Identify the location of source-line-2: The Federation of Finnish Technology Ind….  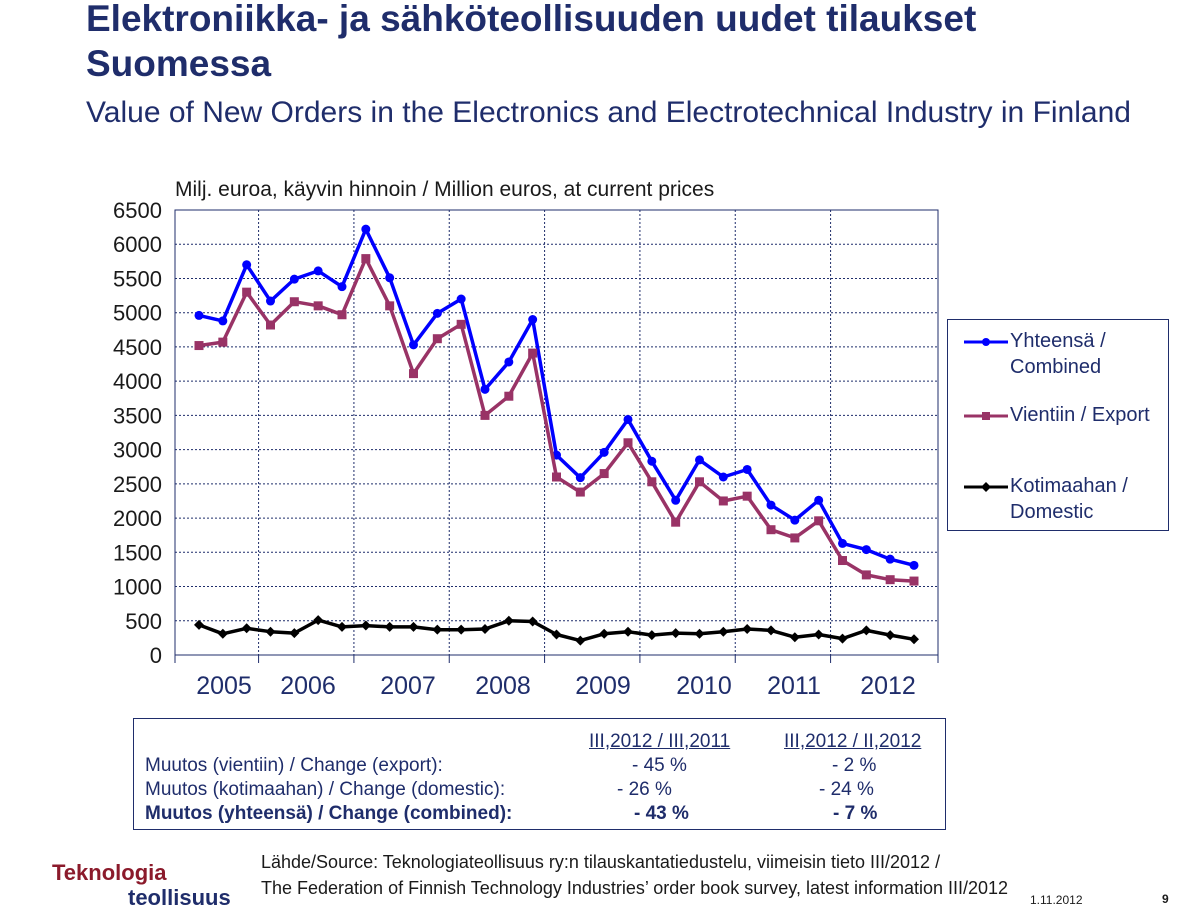
(635, 888).